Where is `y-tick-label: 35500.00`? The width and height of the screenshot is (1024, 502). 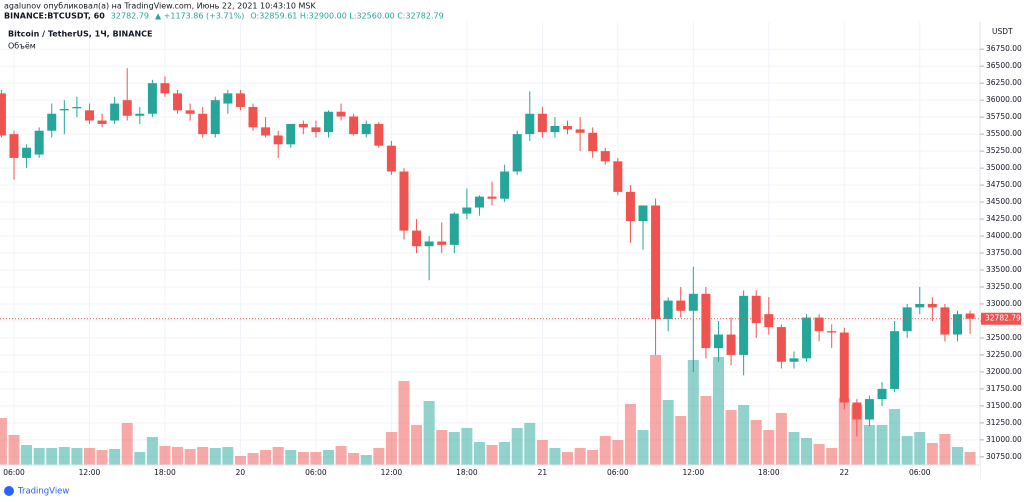
y-tick-label: 35500.00 is located at coordinates (1004, 133).